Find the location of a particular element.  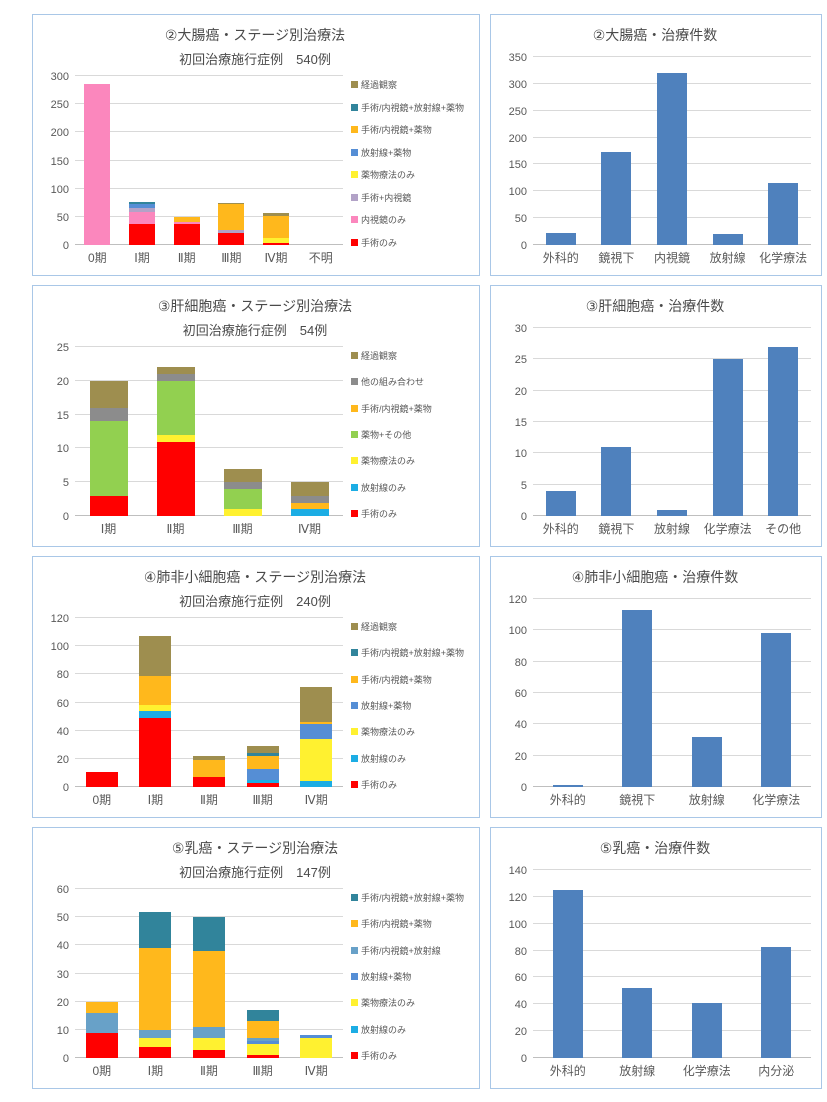

legend-item: 手術/内視鏡+放射線+薬物 is located at coordinates (410, 897).